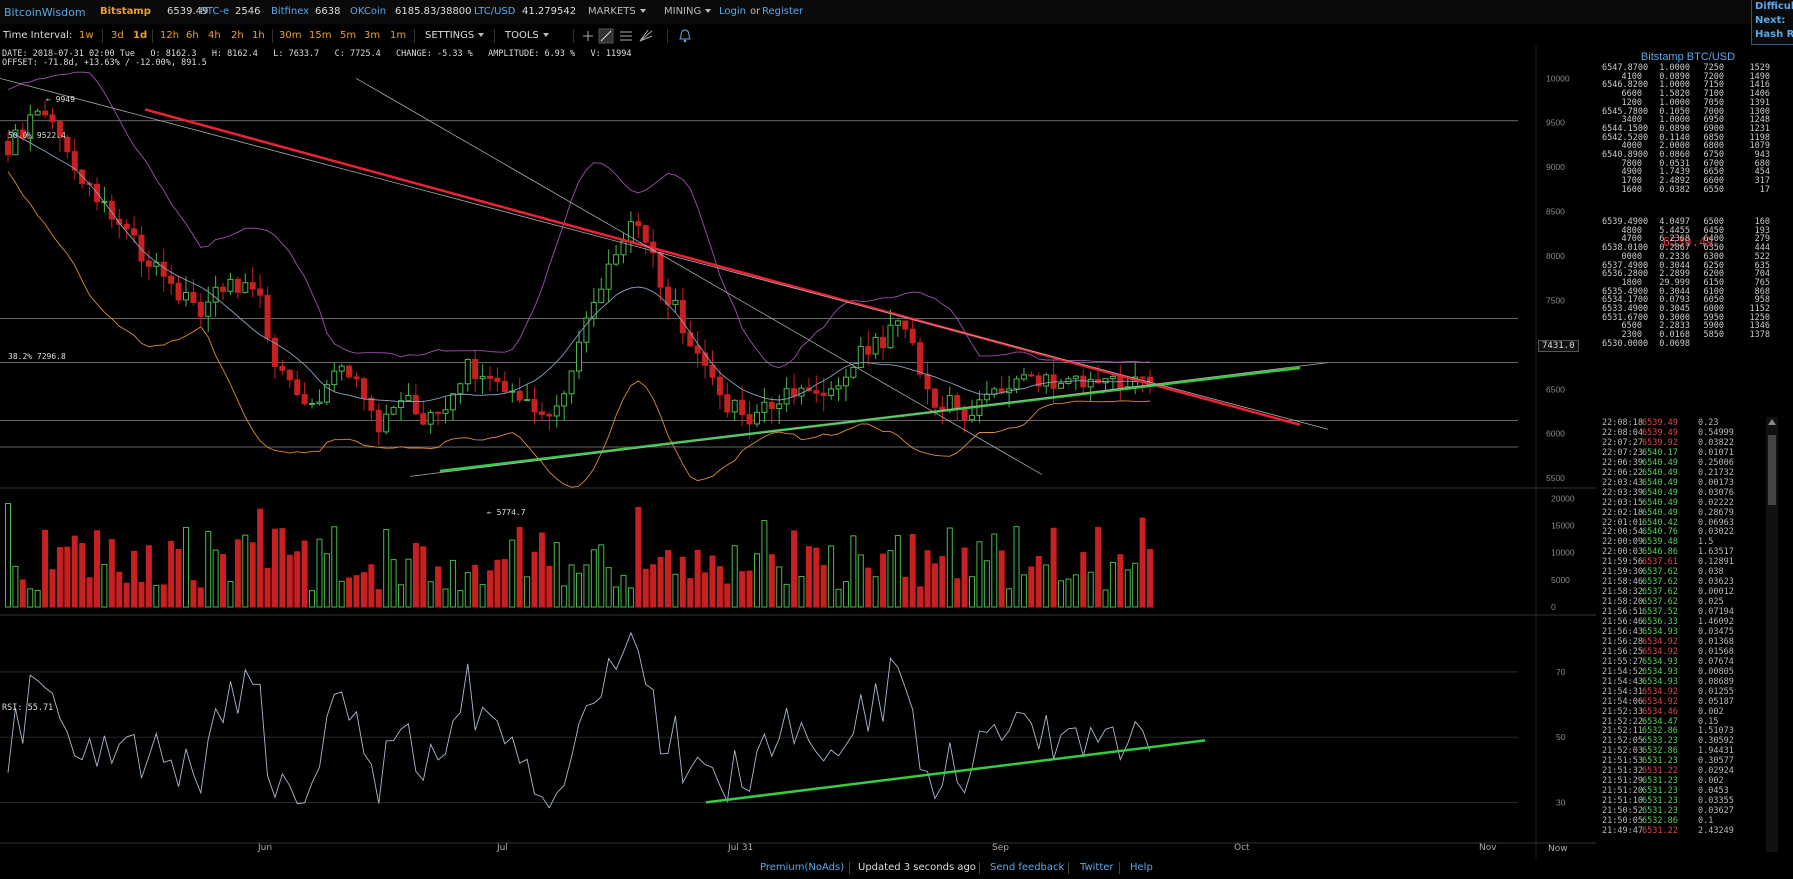  What do you see at coordinates (368, 11) in the screenshot?
I see `exchange-okcoin-link: OKCoin` at bounding box center [368, 11].